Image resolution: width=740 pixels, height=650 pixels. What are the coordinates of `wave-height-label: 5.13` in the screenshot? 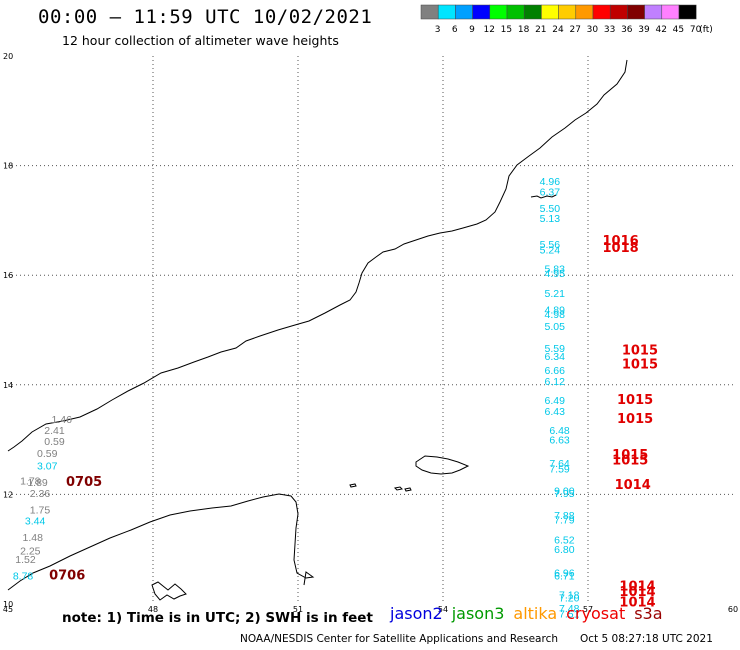 It's located at (550, 219).